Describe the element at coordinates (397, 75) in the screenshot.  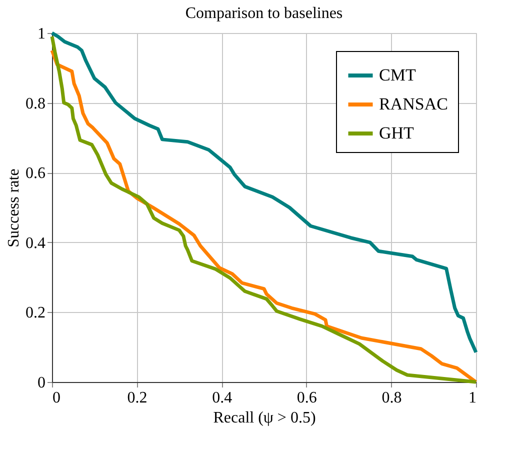
I see `legend-label: CMT` at that location.